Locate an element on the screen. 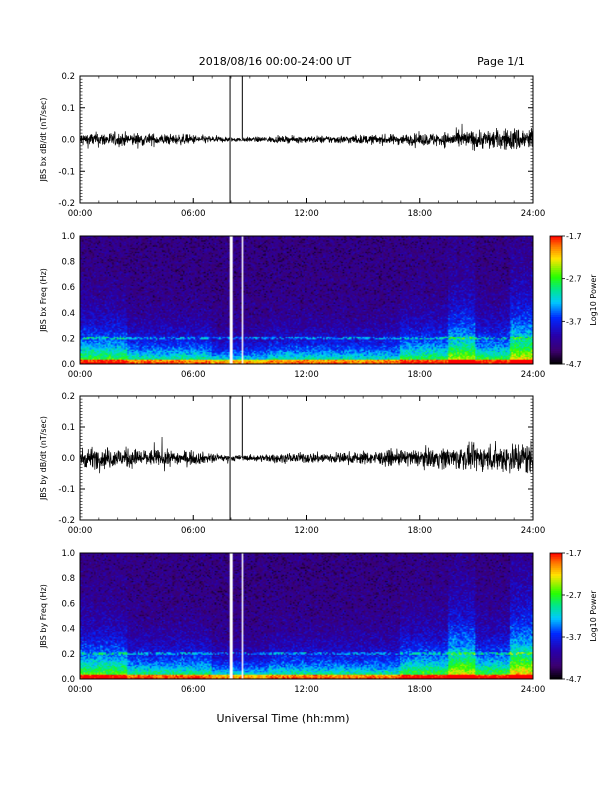 The height and width of the screenshot is (792, 612). x-tick-label: 06:00 is located at coordinates (193, 531).